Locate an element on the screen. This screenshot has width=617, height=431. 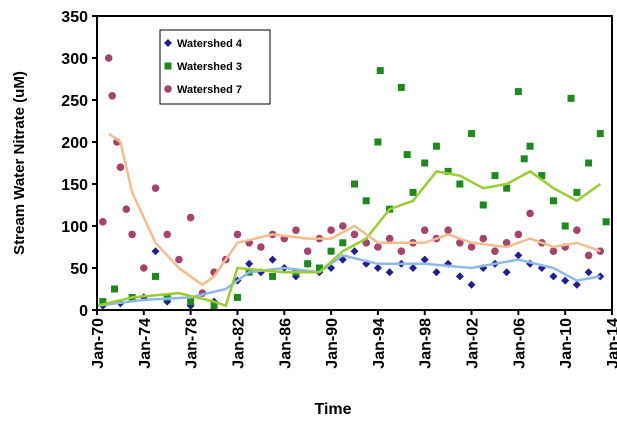
x-tick-label: Jan-78 is located at coordinates (192, 343).